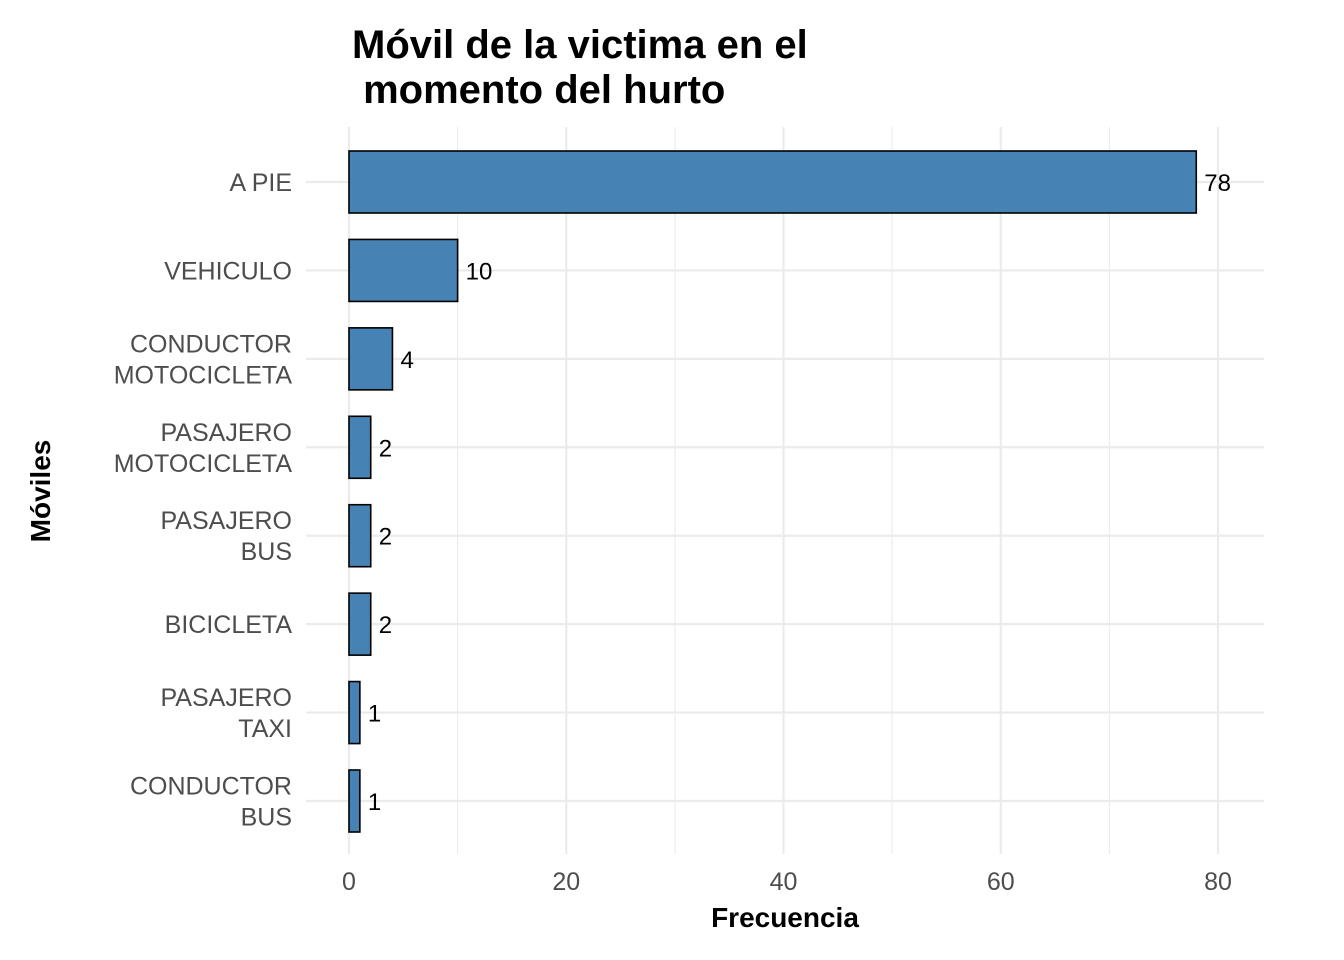 This screenshot has height=960, width=1344. What do you see at coordinates (785, 917) in the screenshot?
I see `x-axis-title: Frecuencia` at bounding box center [785, 917].